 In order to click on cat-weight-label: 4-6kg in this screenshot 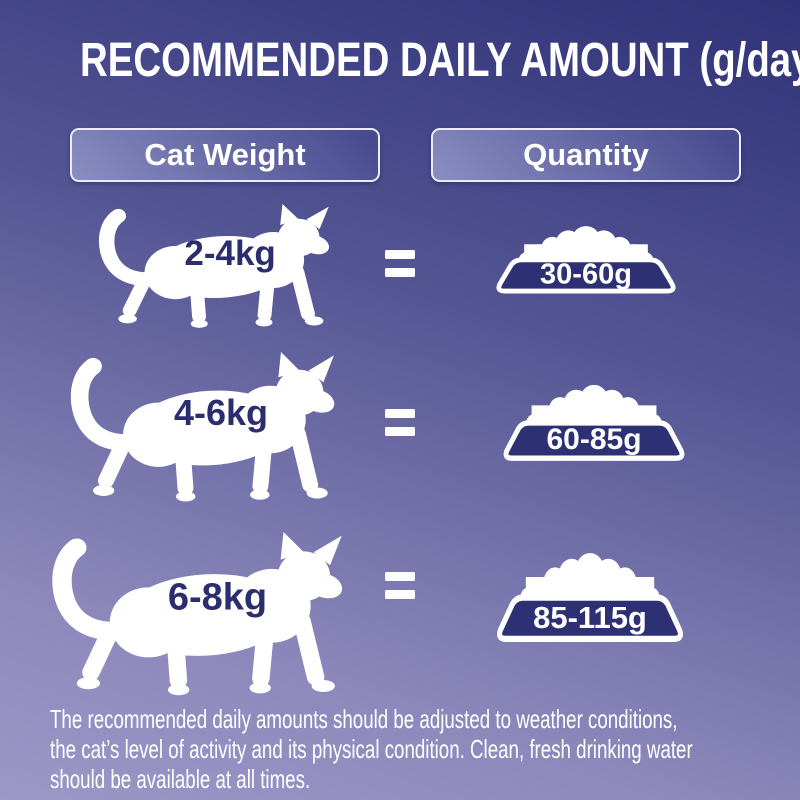, I will do `click(221, 412)`.